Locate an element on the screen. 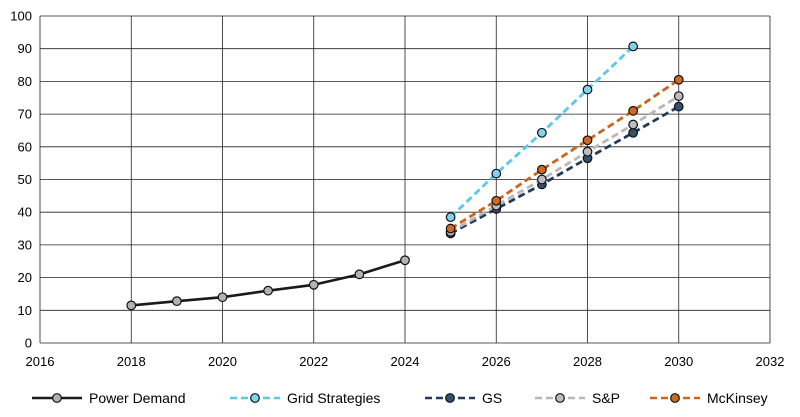 The width and height of the screenshot is (800, 417). x-tick-label: 2032 is located at coordinates (770, 361).